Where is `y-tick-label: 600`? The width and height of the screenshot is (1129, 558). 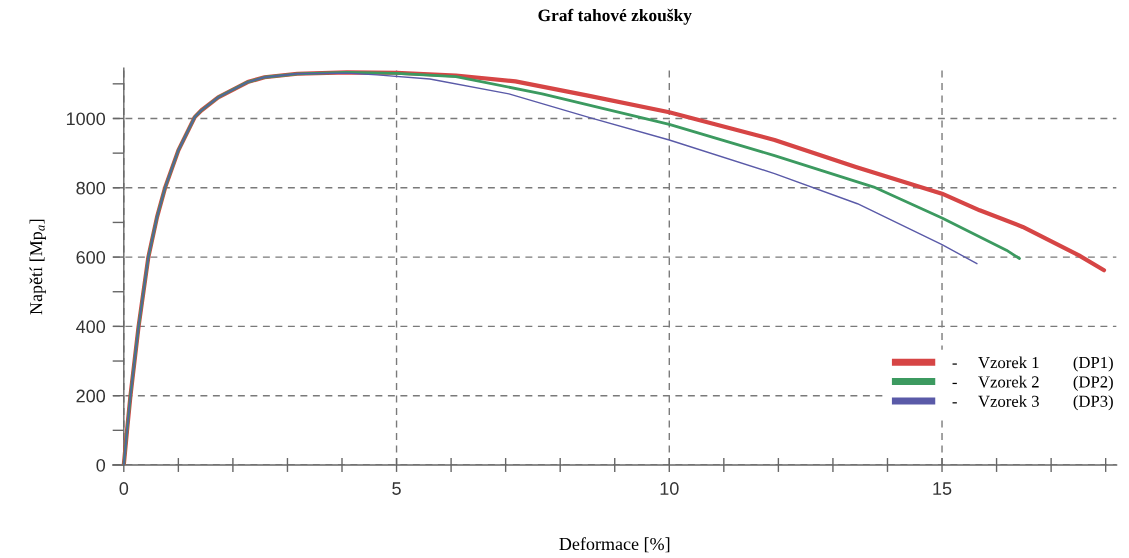
y-tick-label: 600 is located at coordinates (91, 257).